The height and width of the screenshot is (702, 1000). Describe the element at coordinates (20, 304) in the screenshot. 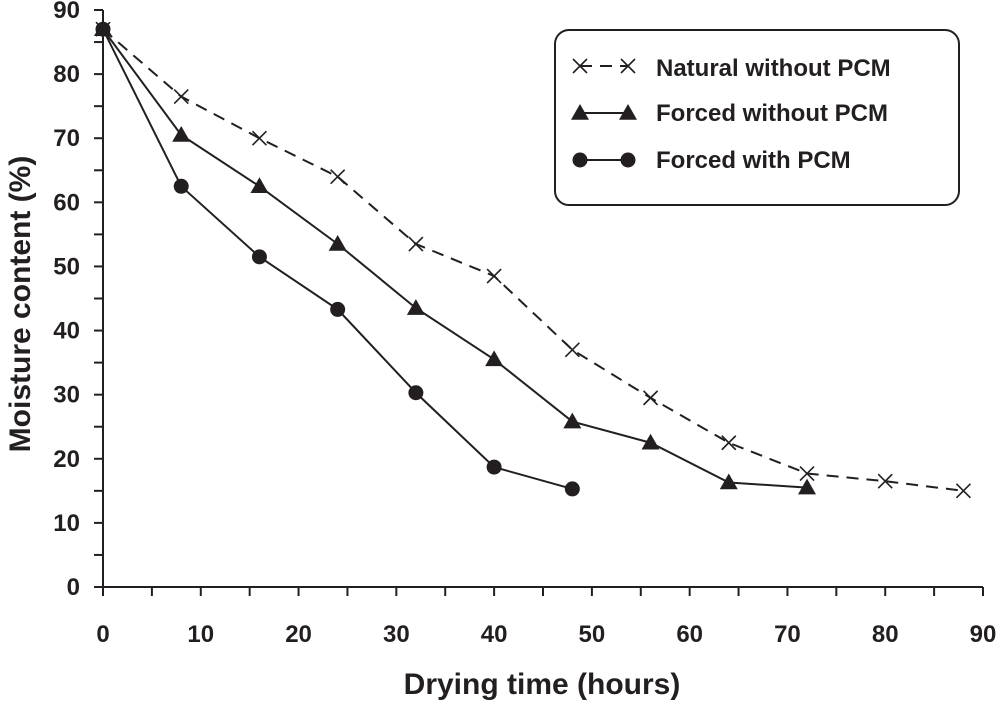

I see `y-axis-title: Moisture content (%)` at that location.